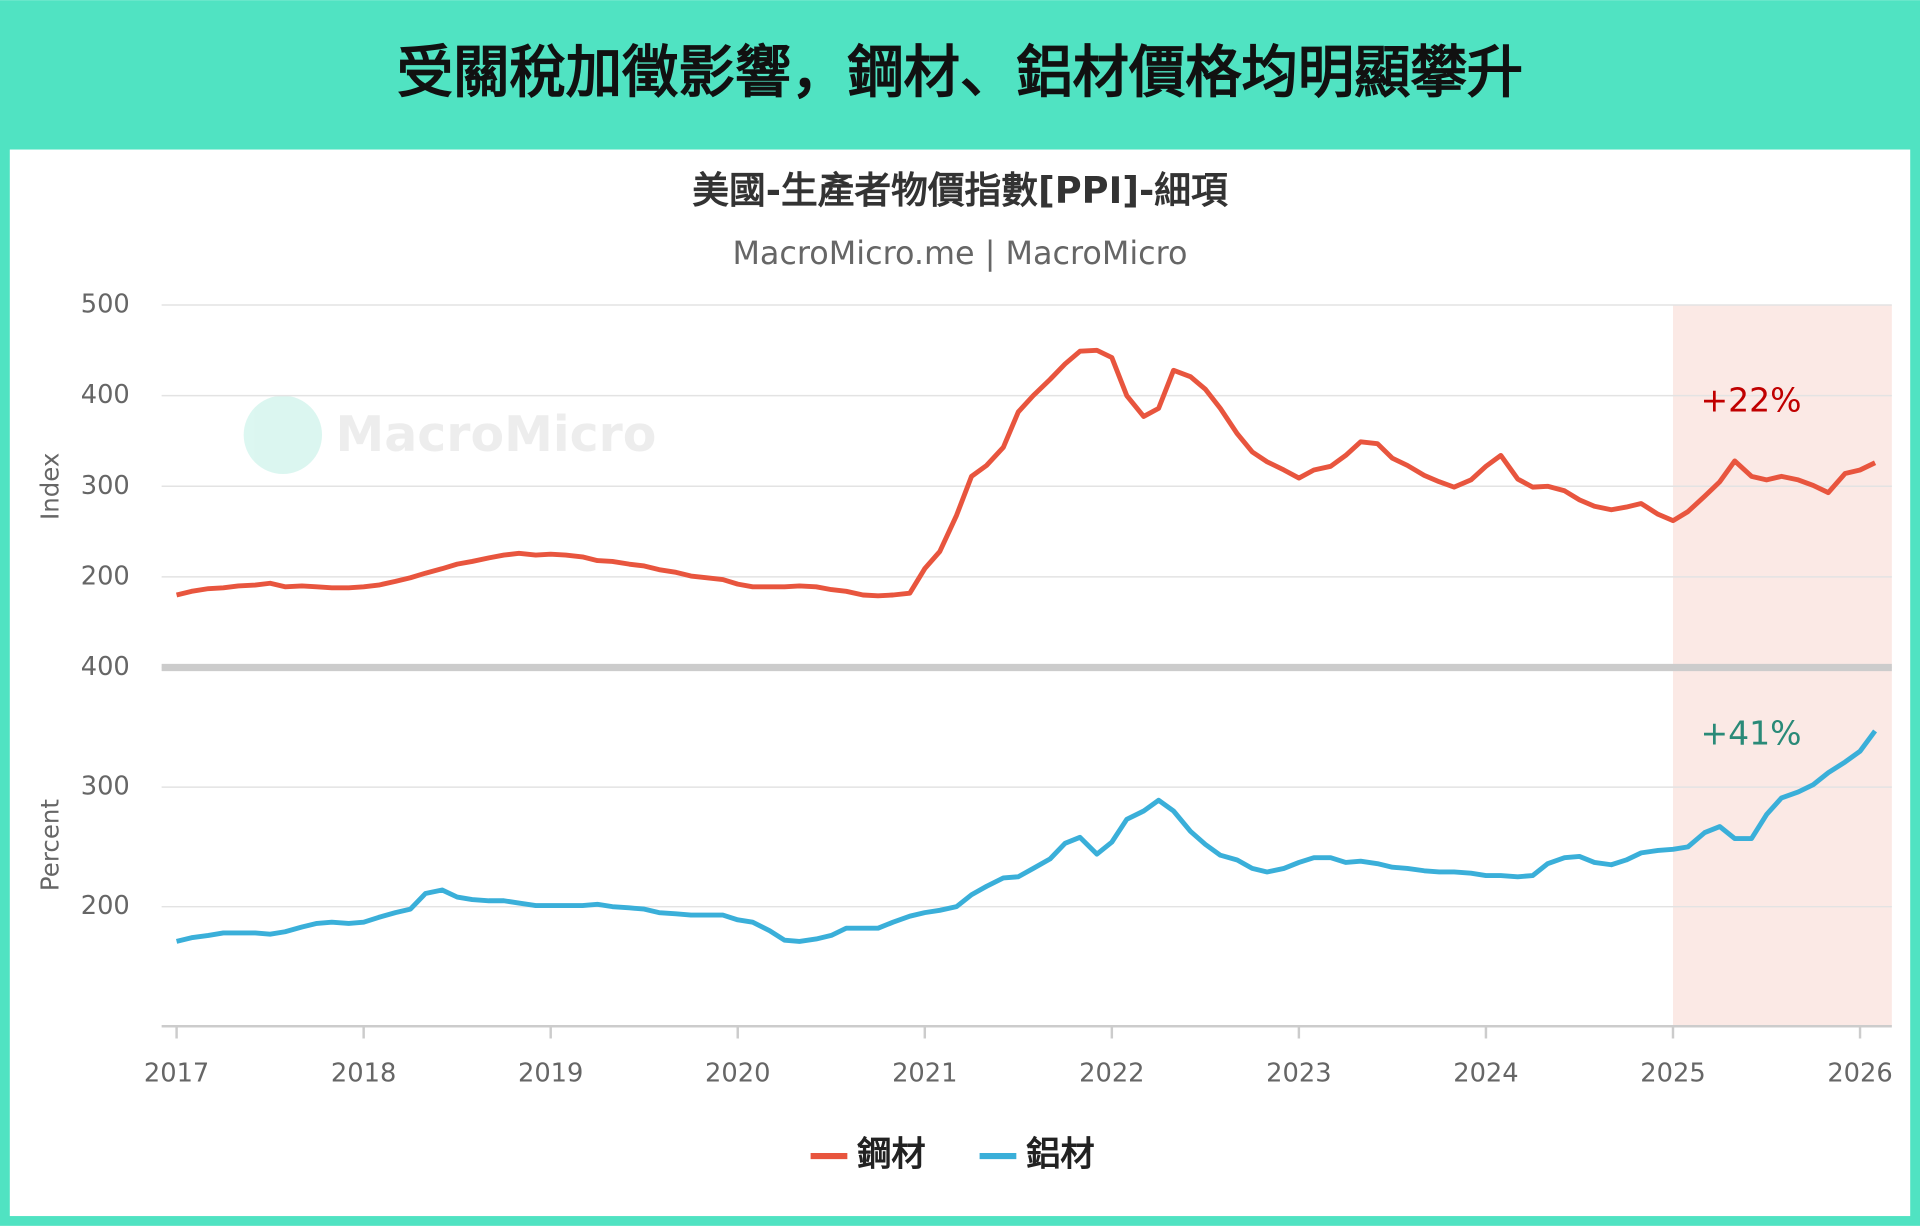 Image resolution: width=1920 pixels, height=1226 pixels. I want to click on watermark-logo, so click(283, 435).